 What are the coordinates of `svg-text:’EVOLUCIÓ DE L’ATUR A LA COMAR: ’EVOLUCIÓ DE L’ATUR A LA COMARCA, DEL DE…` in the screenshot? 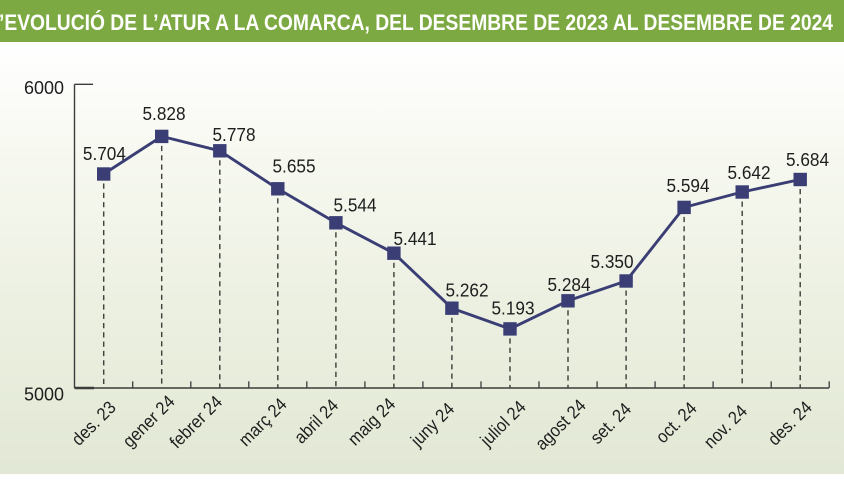 It's located at (416, 22).